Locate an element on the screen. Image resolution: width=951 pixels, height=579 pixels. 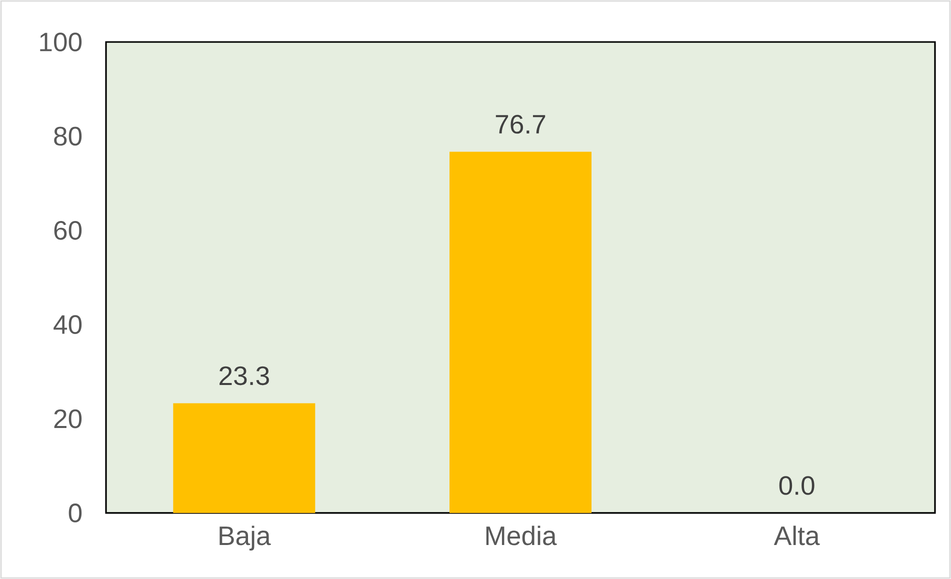
y-tick-label: 100 is located at coordinates (61, 42).